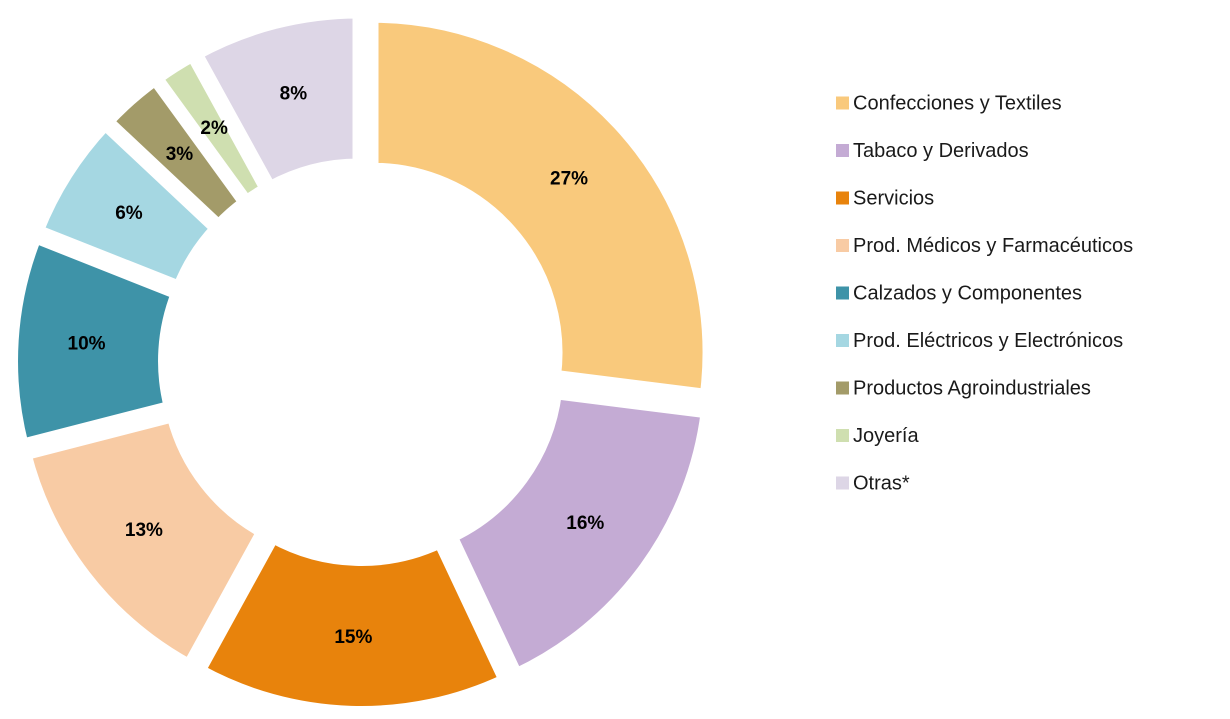 This screenshot has width=1230, height=719. I want to click on legend-label: Calzados y Componentes, so click(967, 293).